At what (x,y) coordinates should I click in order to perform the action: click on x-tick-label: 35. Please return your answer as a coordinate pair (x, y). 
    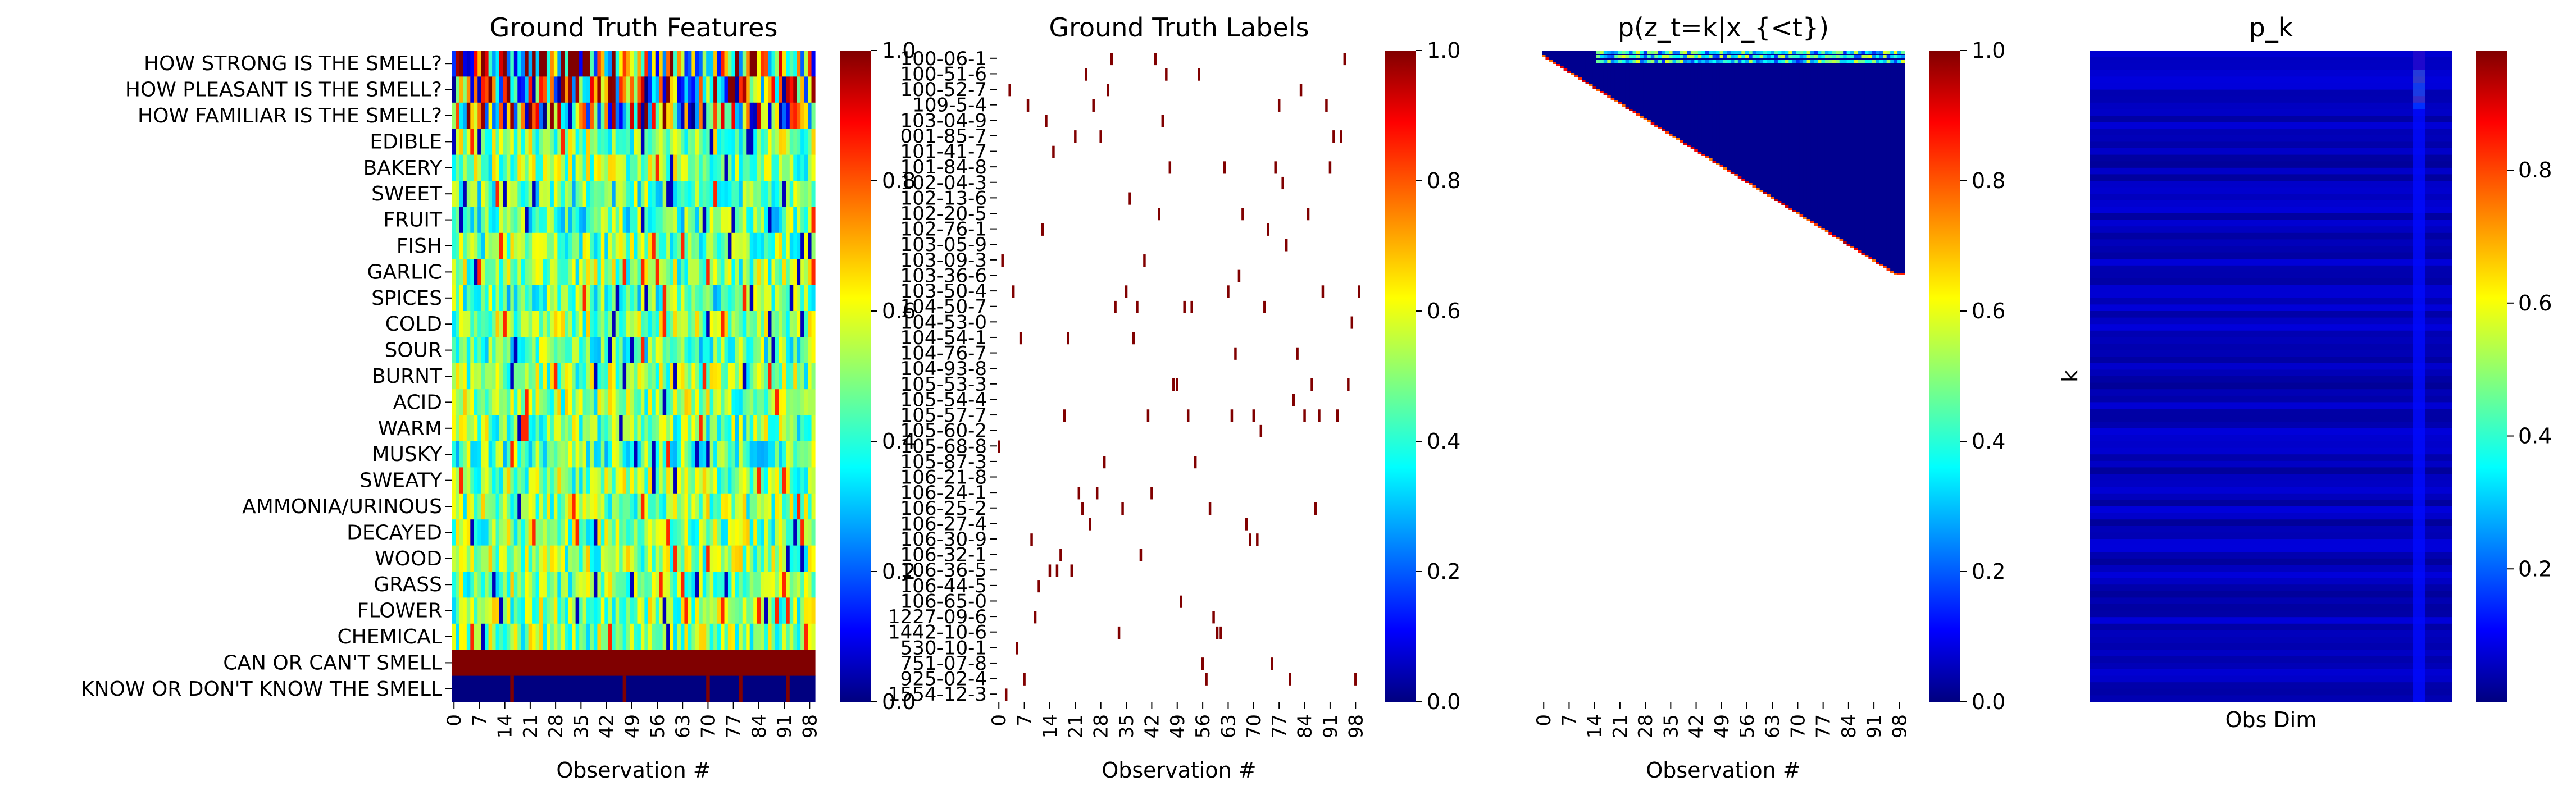
    Looking at the image, I should click on (581, 726).